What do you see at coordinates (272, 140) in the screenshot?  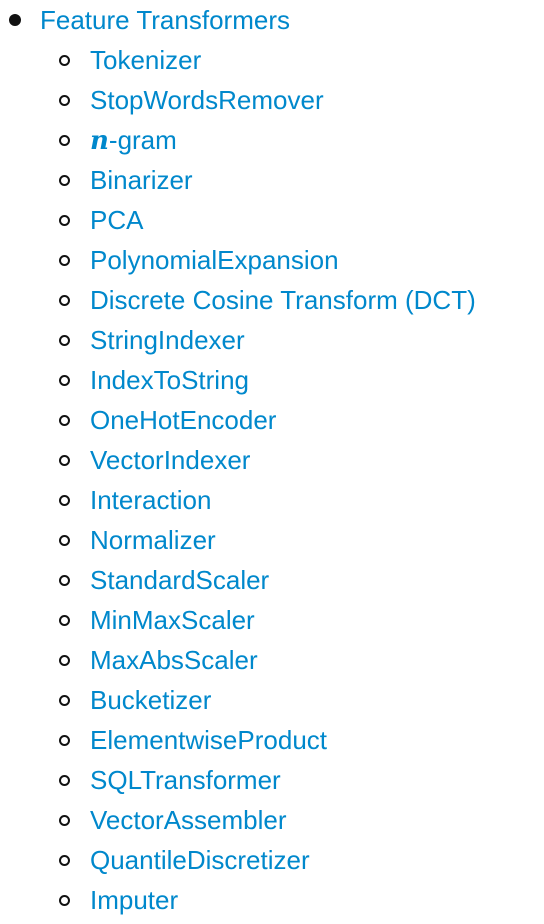 I see `toc-subitem-n-gram: n-gram` at bounding box center [272, 140].